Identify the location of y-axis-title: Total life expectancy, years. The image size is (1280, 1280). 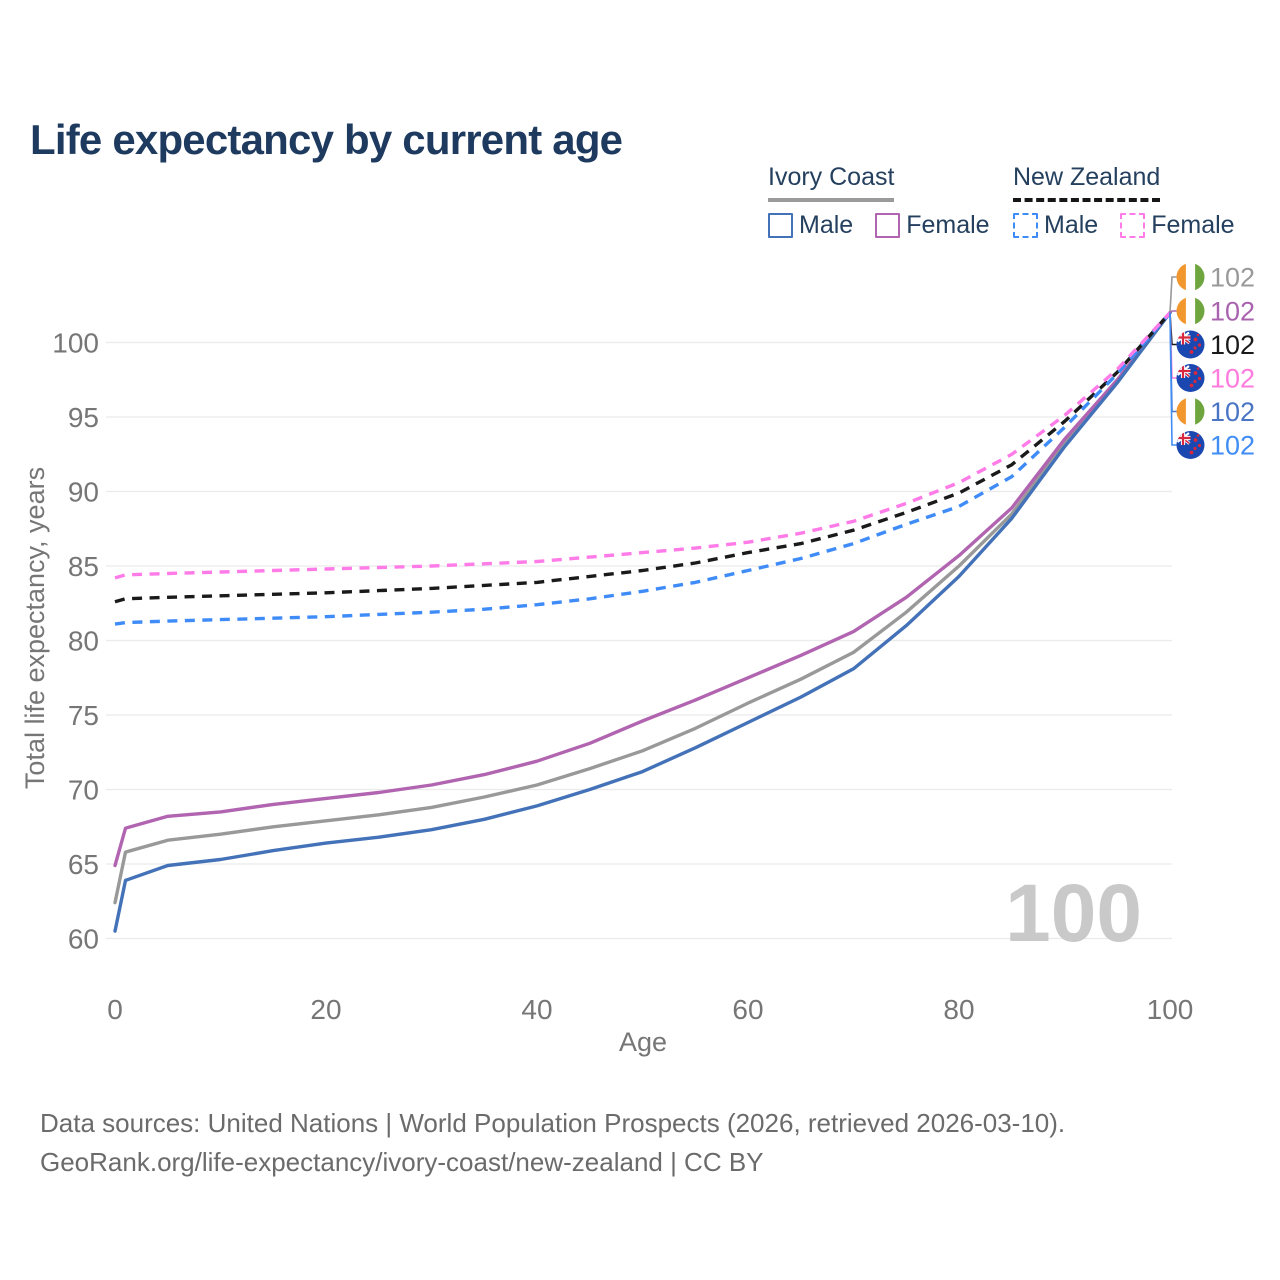
(35, 628).